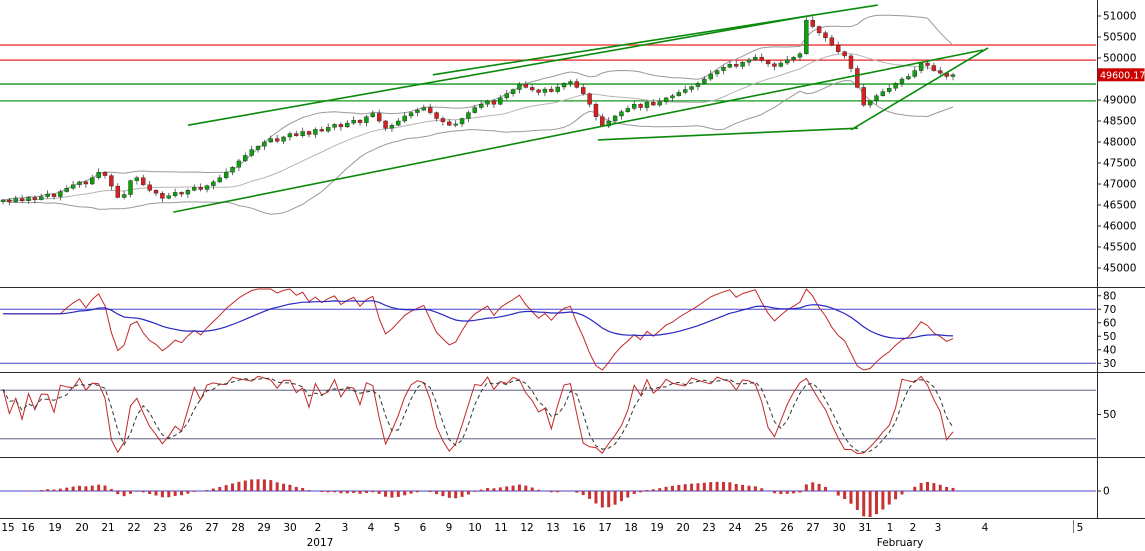 The width and height of the screenshot is (1145, 551). I want to click on macd-tick-label: 0, so click(1106, 492).